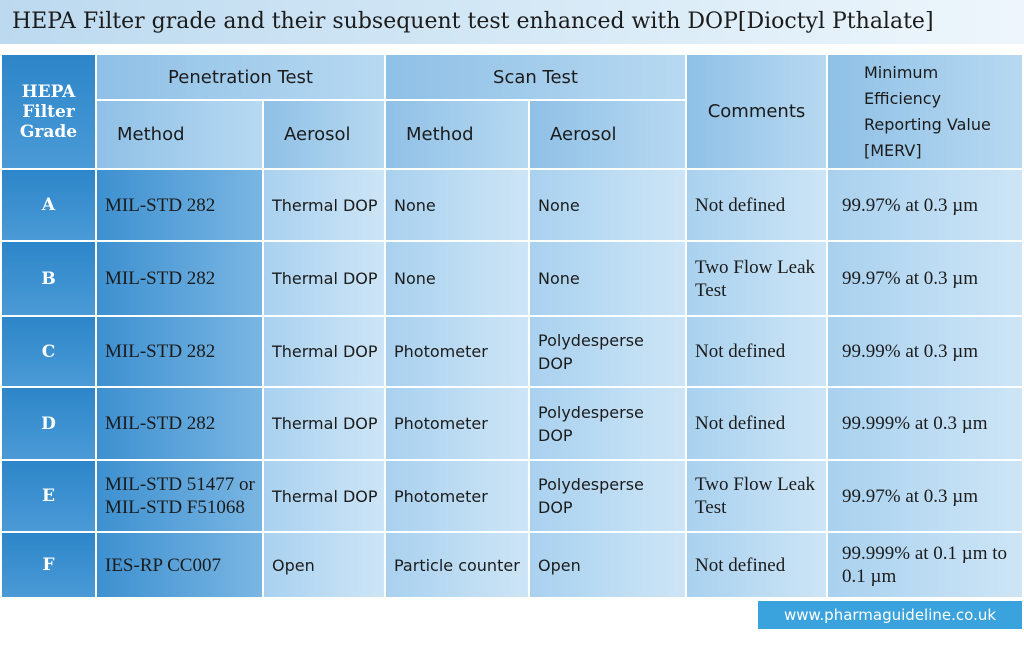  Describe the element at coordinates (48, 111) in the screenshot. I see `grade-header: HEPA Filter Grade` at that location.